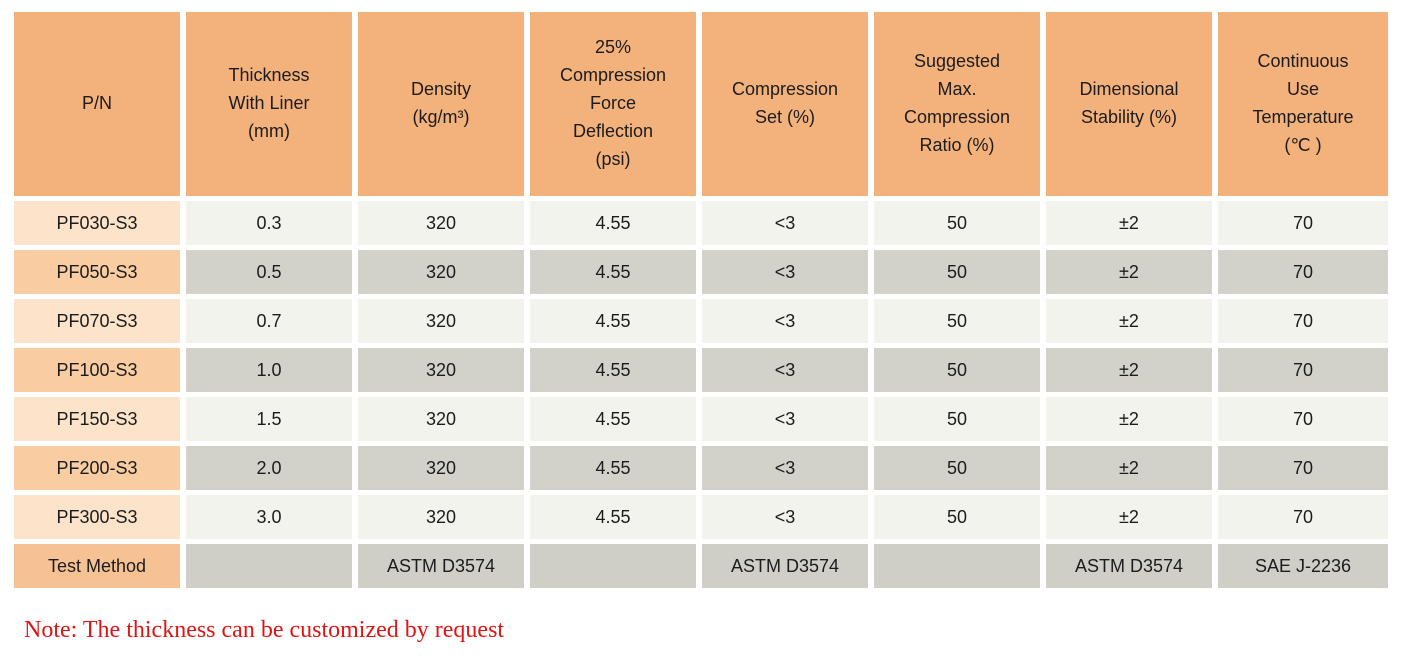  What do you see at coordinates (701, 223) in the screenshot?
I see `table-row: PF030-S3 0.3 320 4.55 <3 50 ±2 70` at bounding box center [701, 223].